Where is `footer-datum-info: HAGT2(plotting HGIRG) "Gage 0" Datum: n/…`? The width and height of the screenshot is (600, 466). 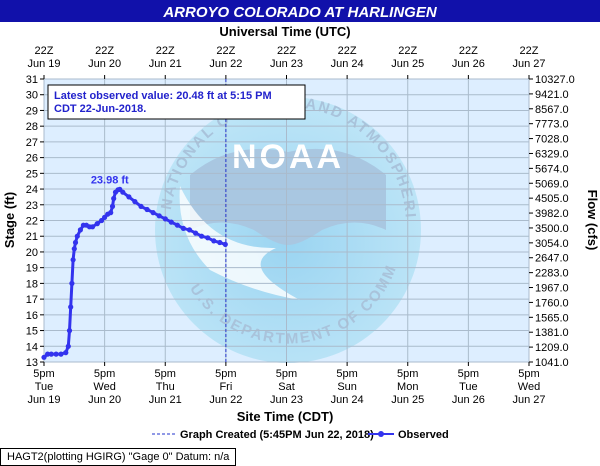
footer-datum-info: HAGT2(plotting HGIRG) "Gage 0" Datum: n/… is located at coordinates (118, 457).